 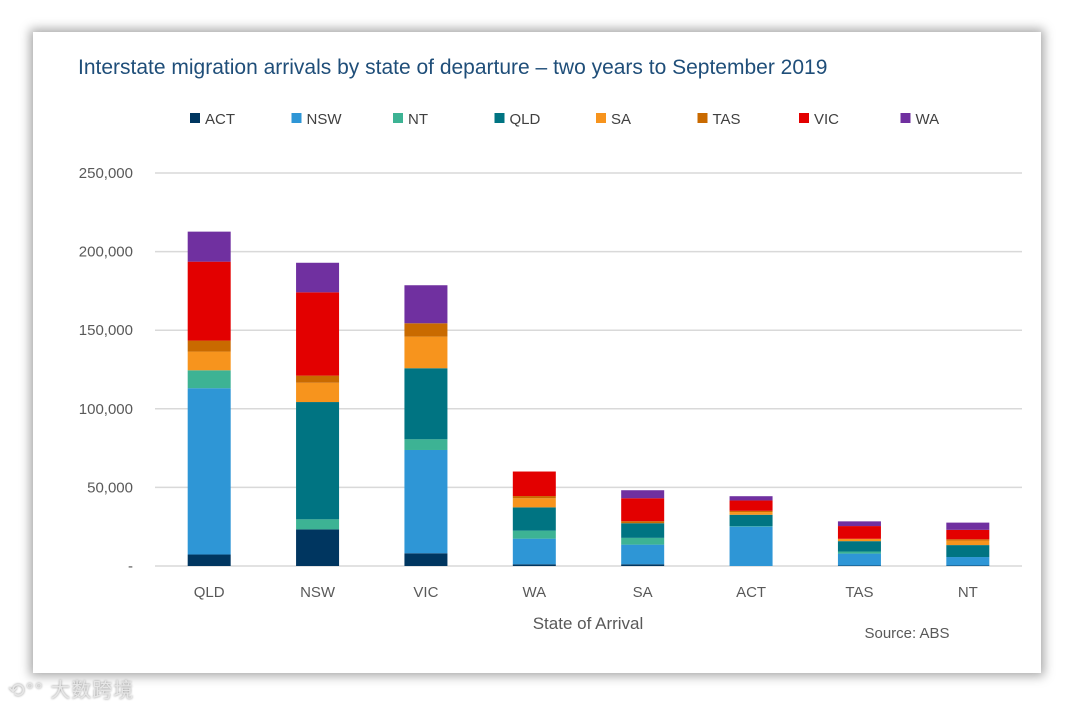 I want to click on bar-segment-act-vic, so click(x=751, y=505).